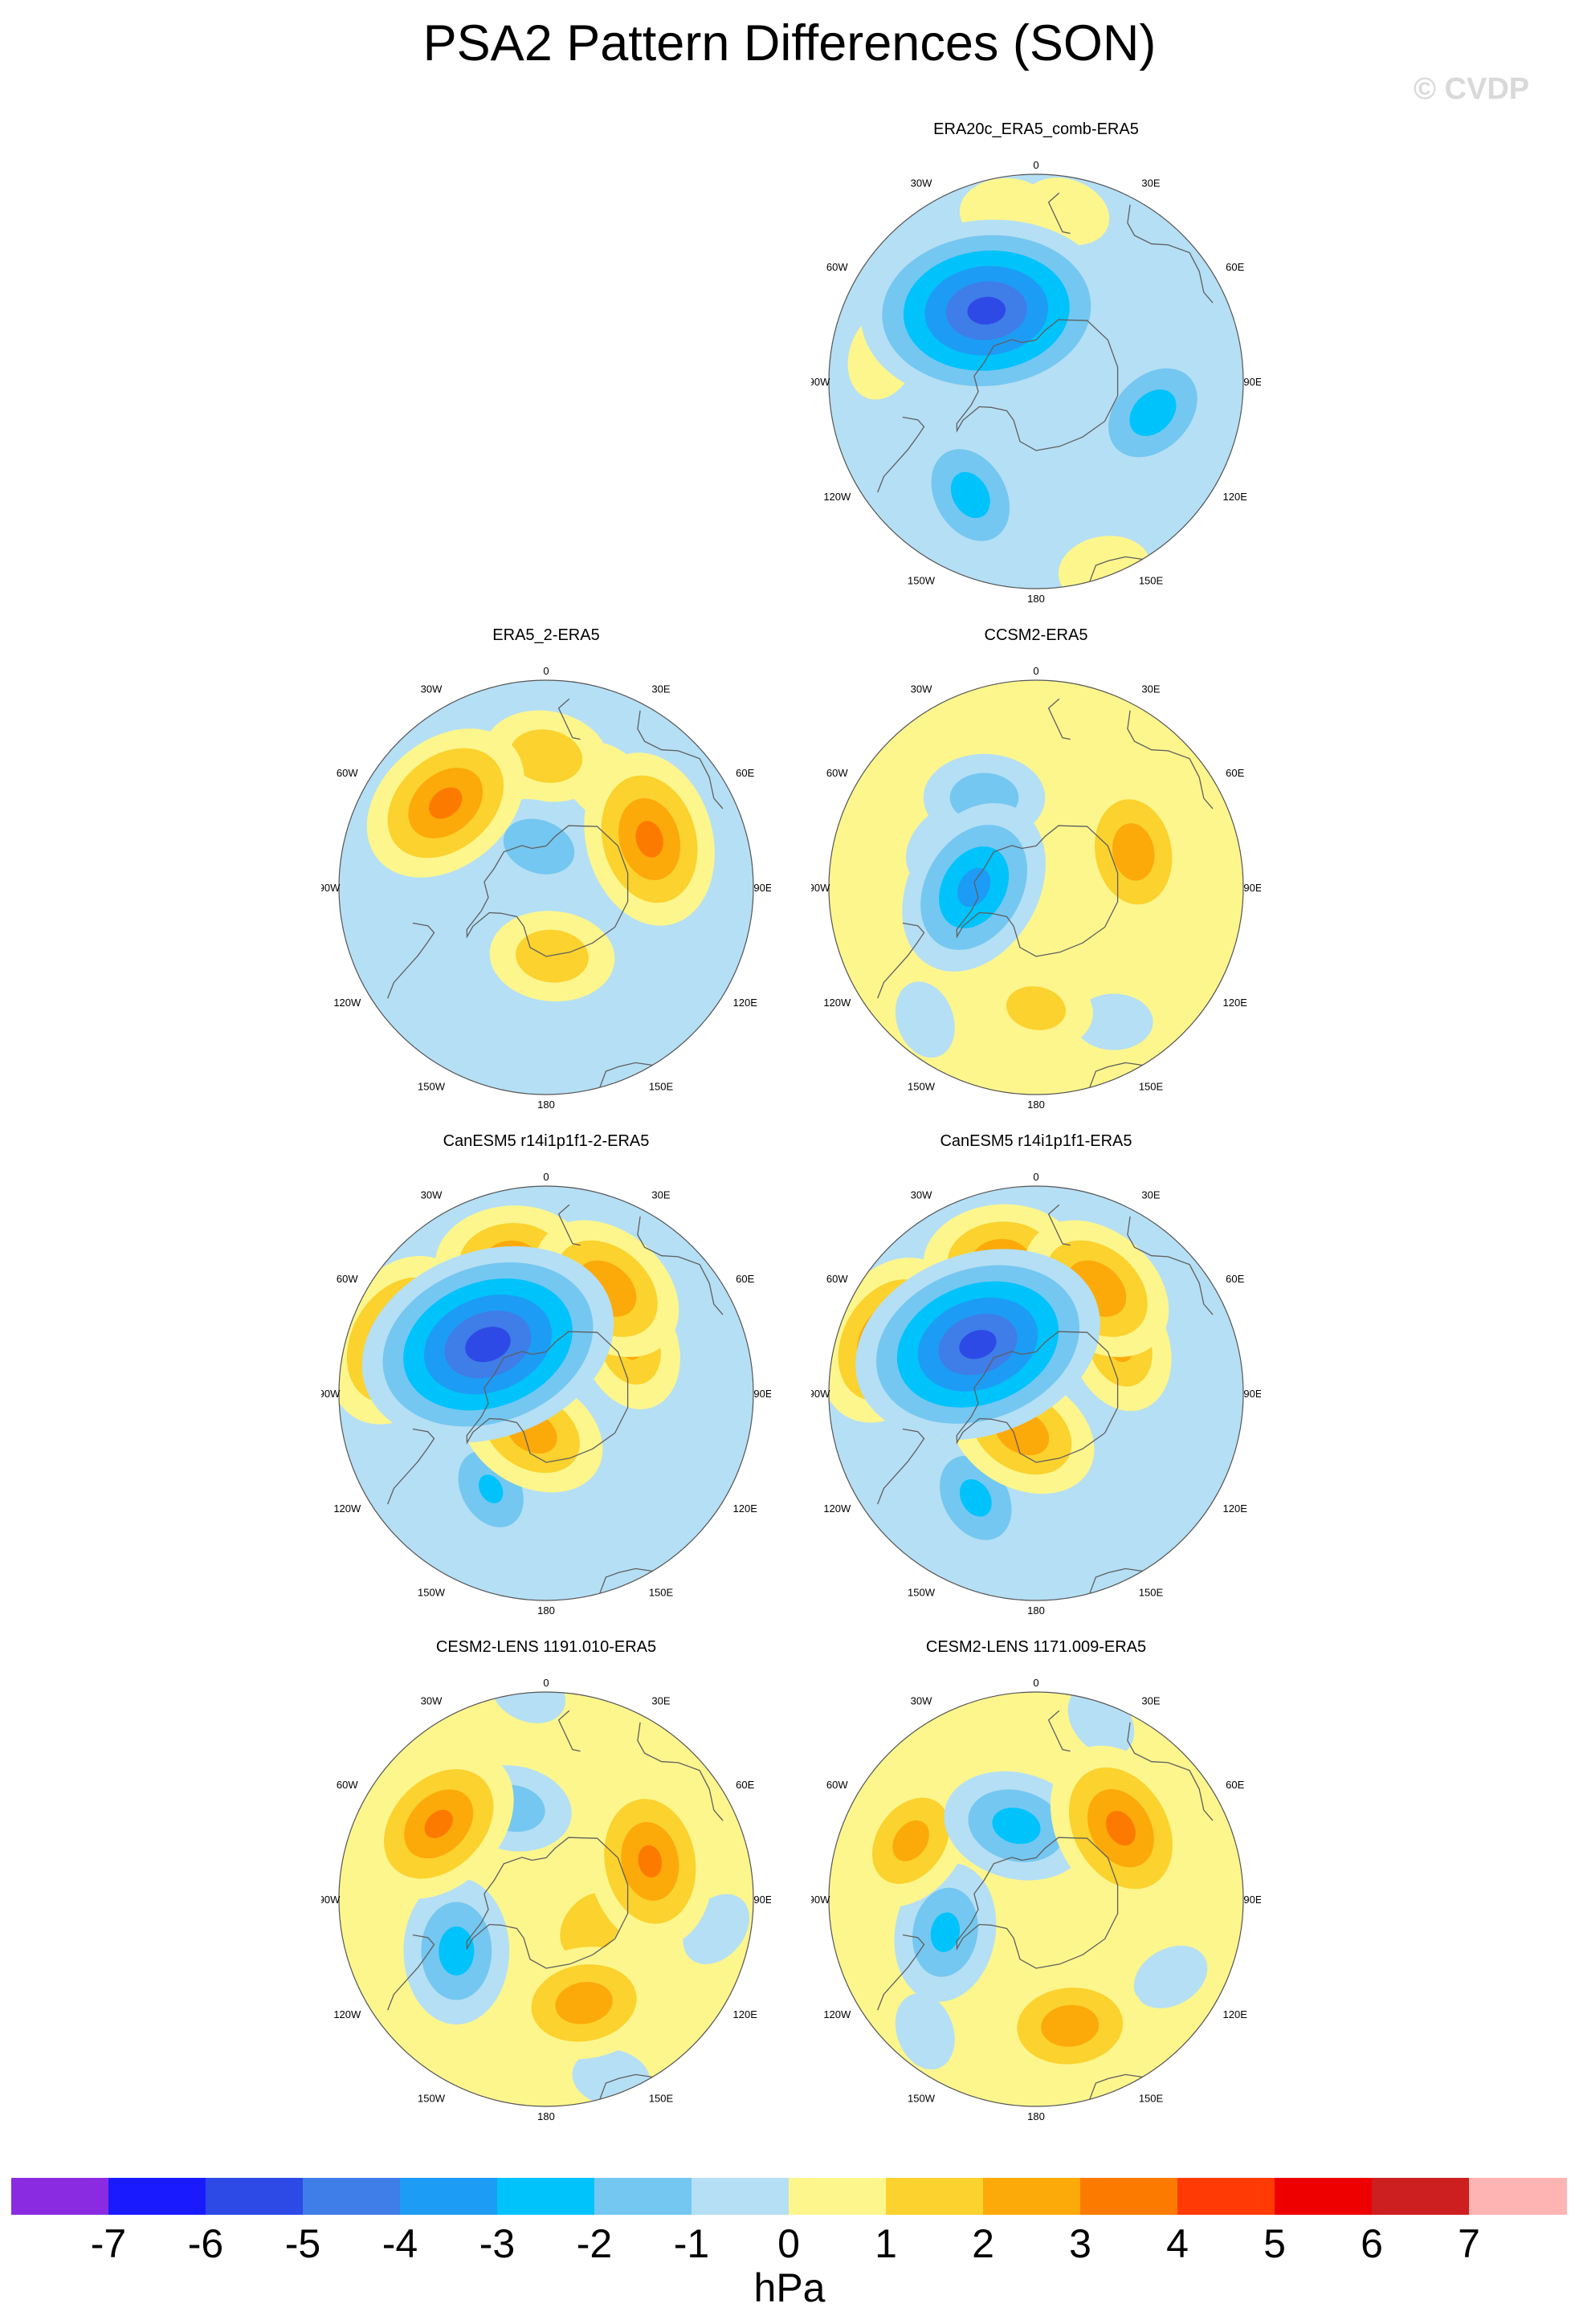 The height and width of the screenshot is (2324, 1579). Describe the element at coordinates (789, 2288) in the screenshot. I see `colorbar-units-label: hPa` at that location.